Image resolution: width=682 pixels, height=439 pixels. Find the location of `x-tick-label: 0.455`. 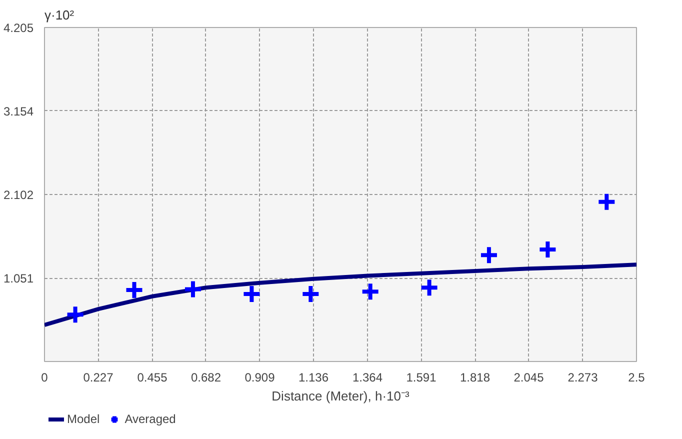

x-tick-label: 0.455 is located at coordinates (152, 377).